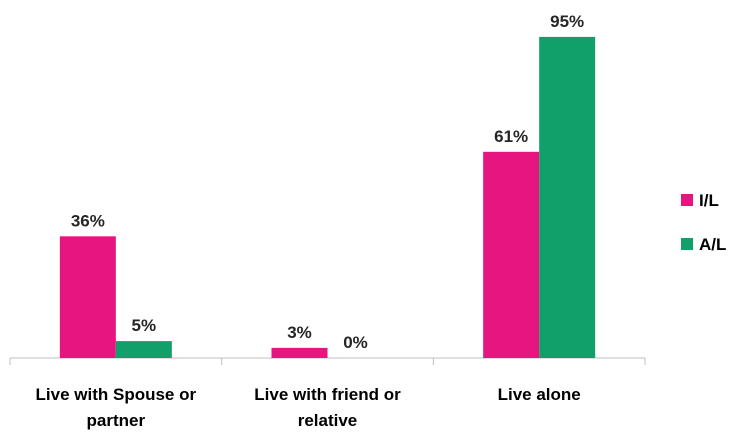 The height and width of the screenshot is (432, 744). I want to click on data-label: 0%, so click(355, 342).